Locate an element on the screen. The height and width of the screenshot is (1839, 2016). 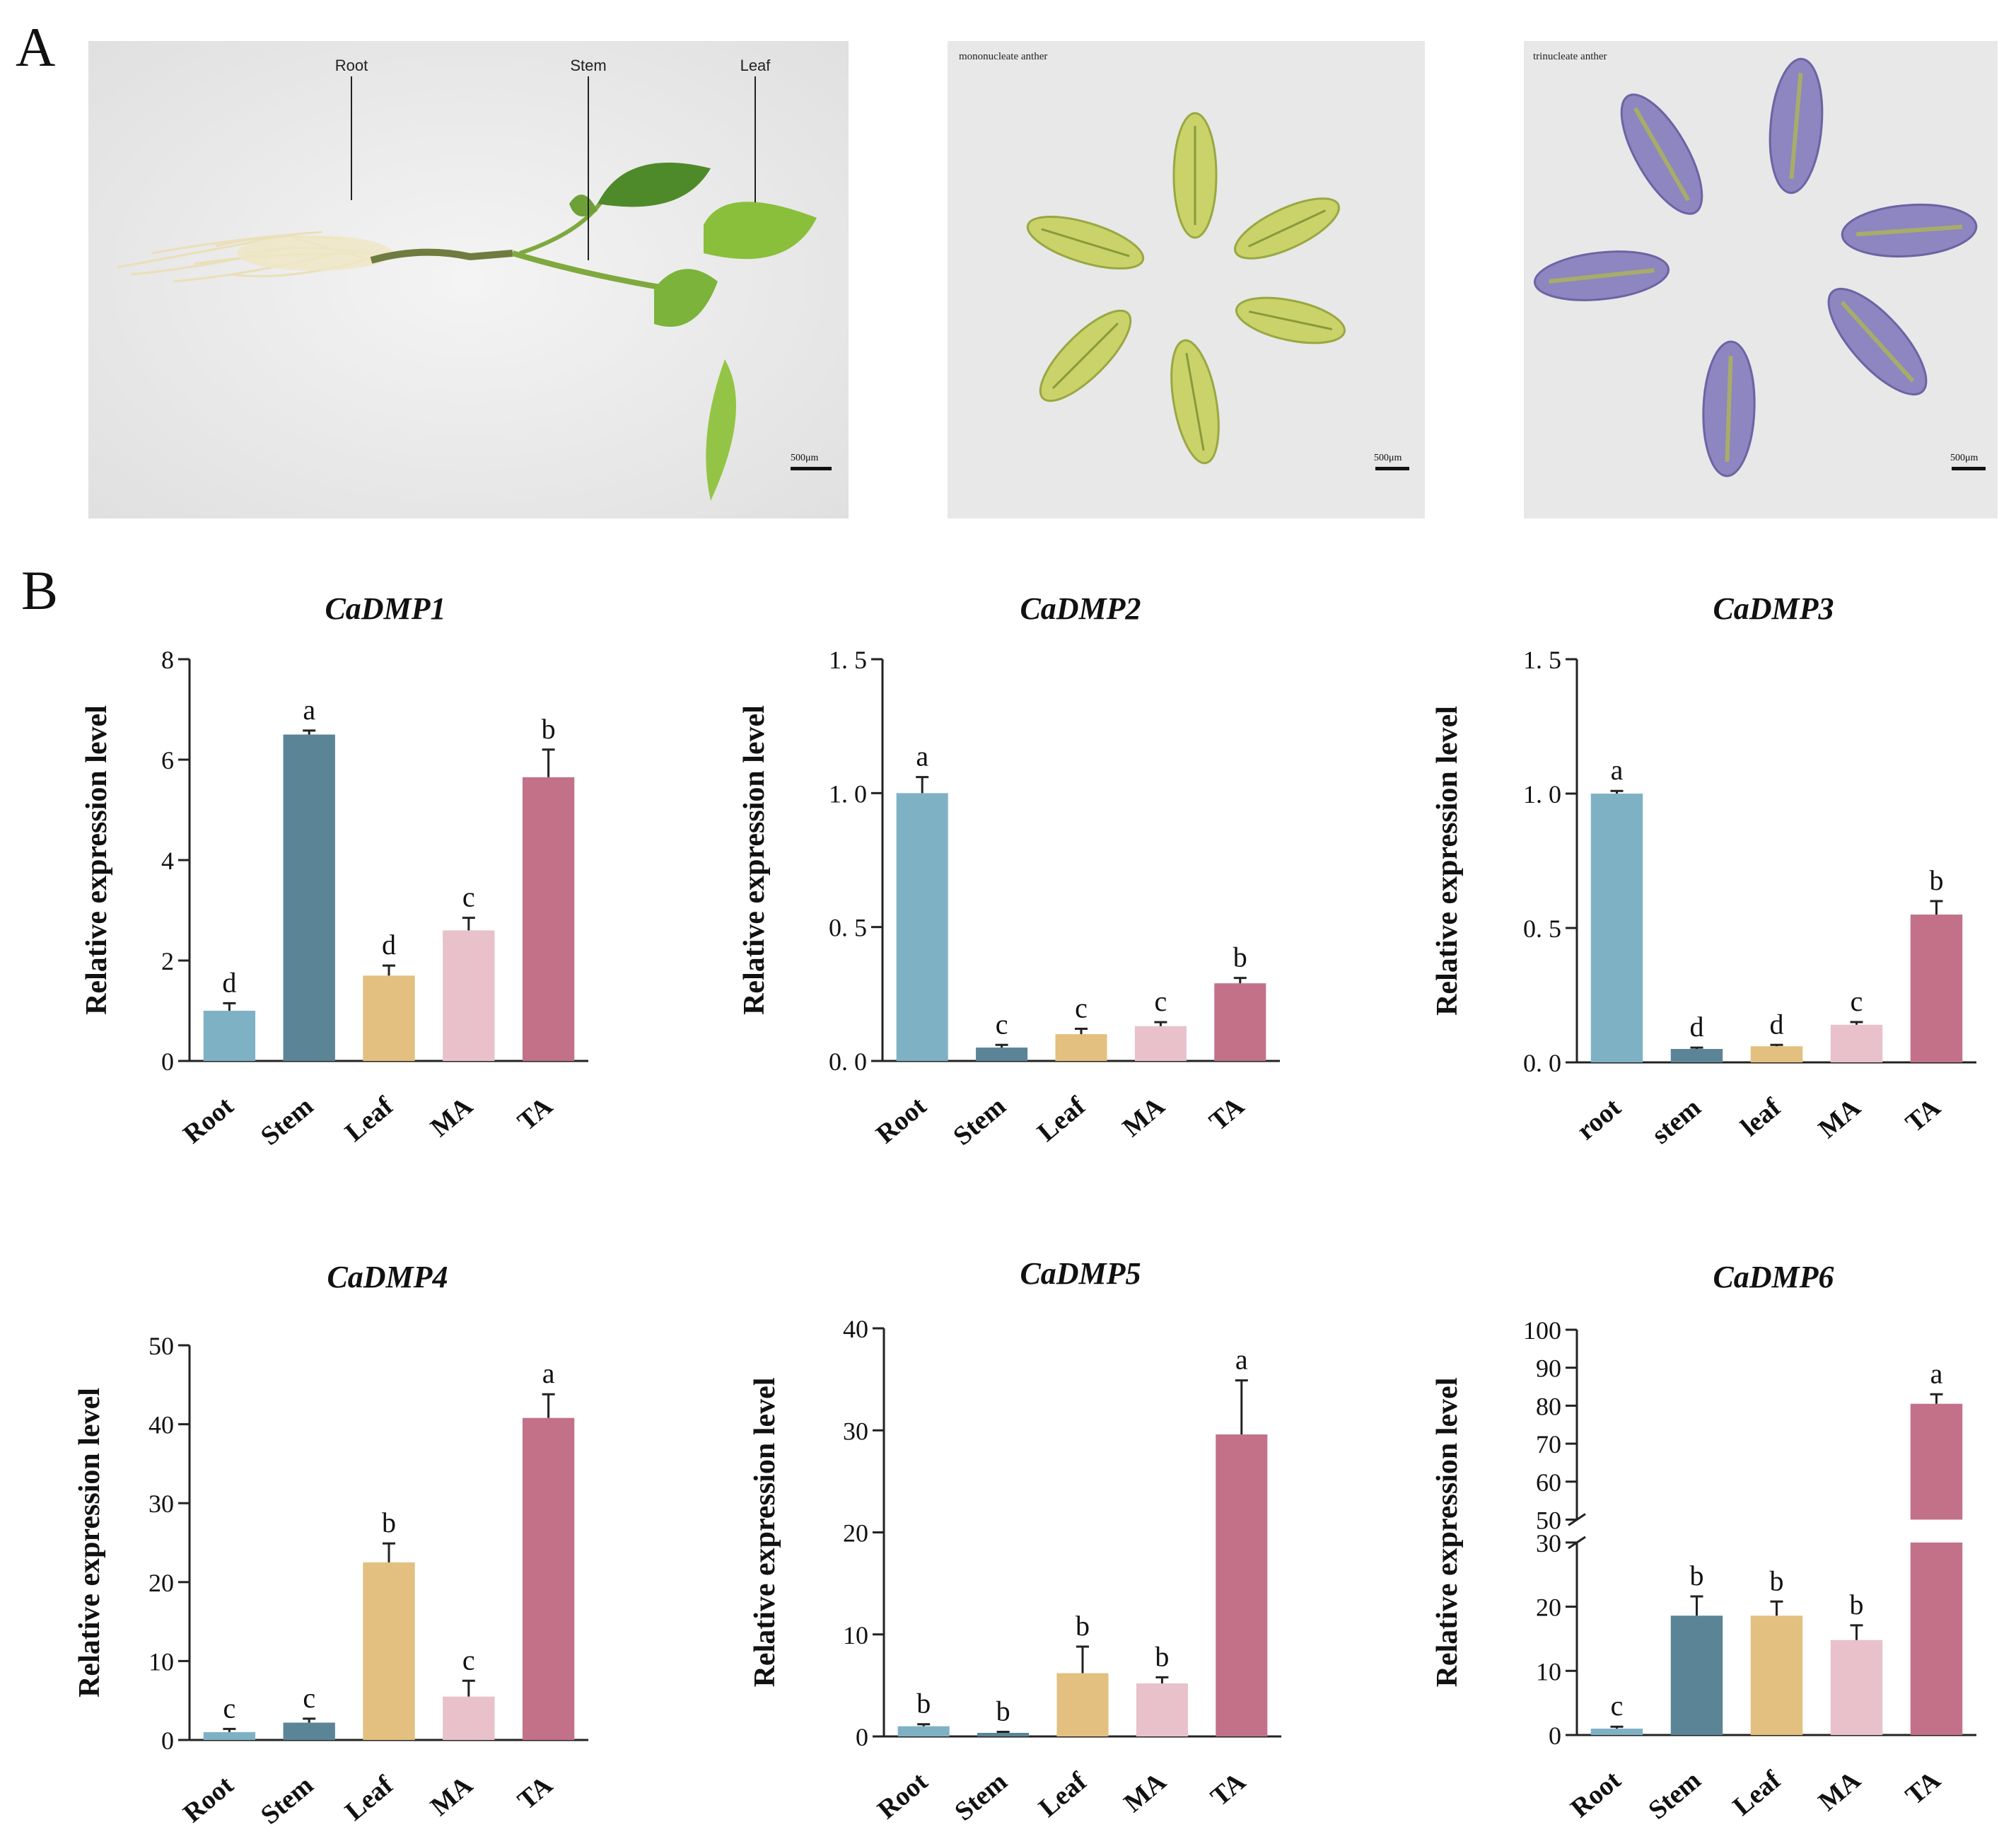
y-tick-label: 2 is located at coordinates (167, 961).